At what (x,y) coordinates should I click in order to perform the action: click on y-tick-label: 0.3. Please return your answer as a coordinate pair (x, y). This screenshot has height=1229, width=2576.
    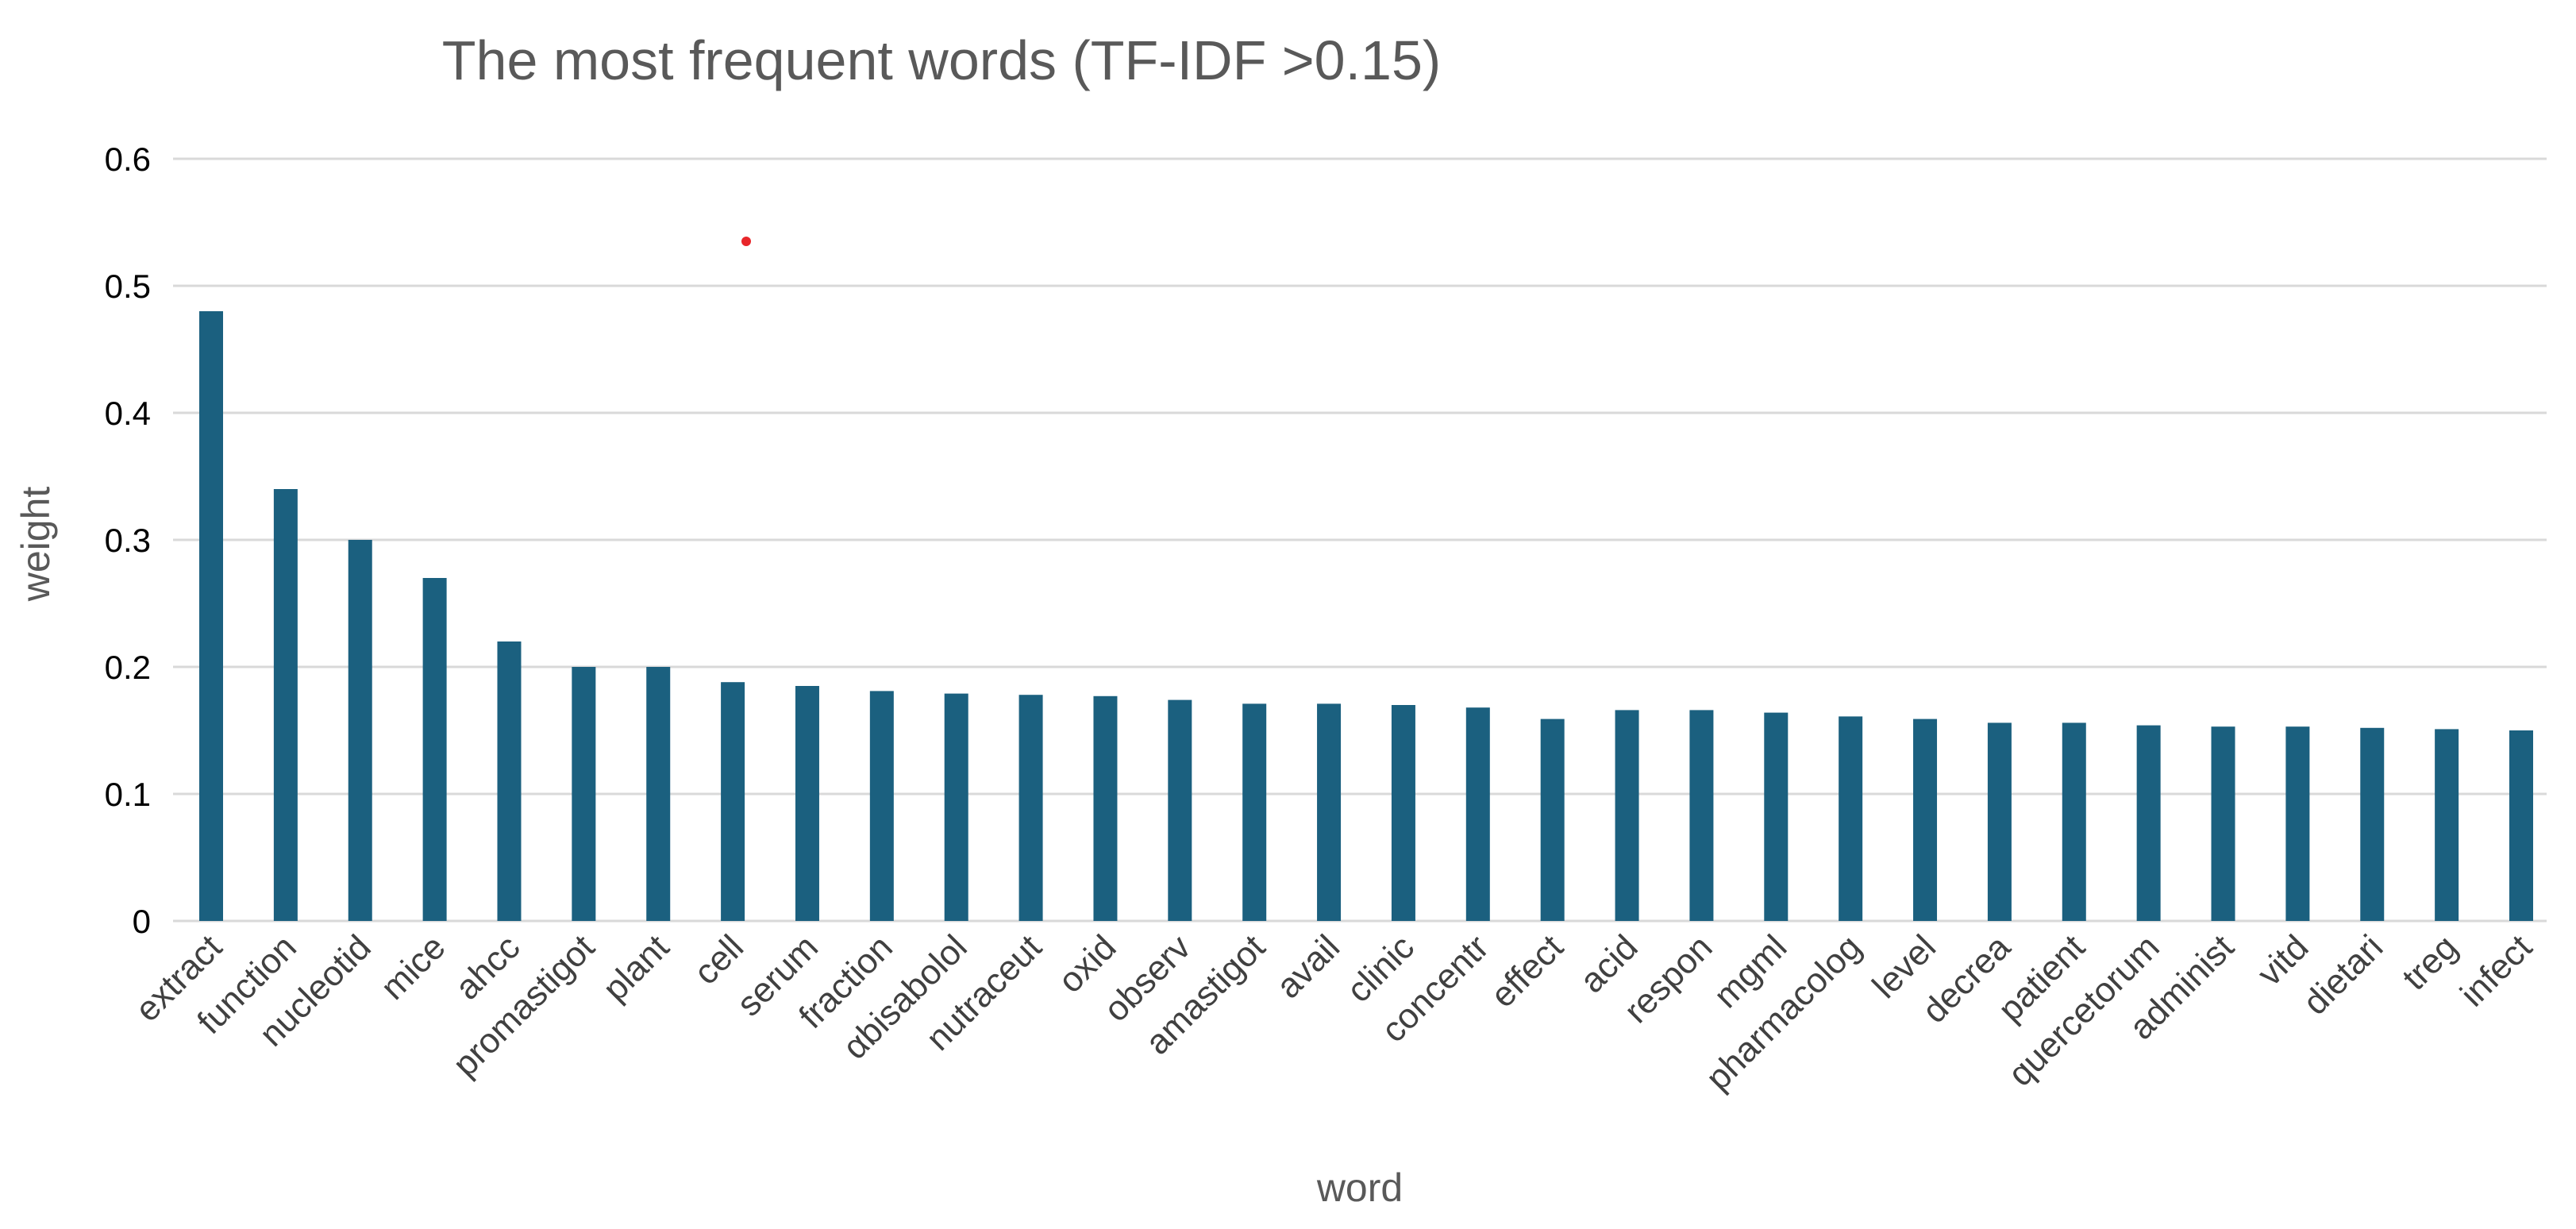
    Looking at the image, I should click on (128, 540).